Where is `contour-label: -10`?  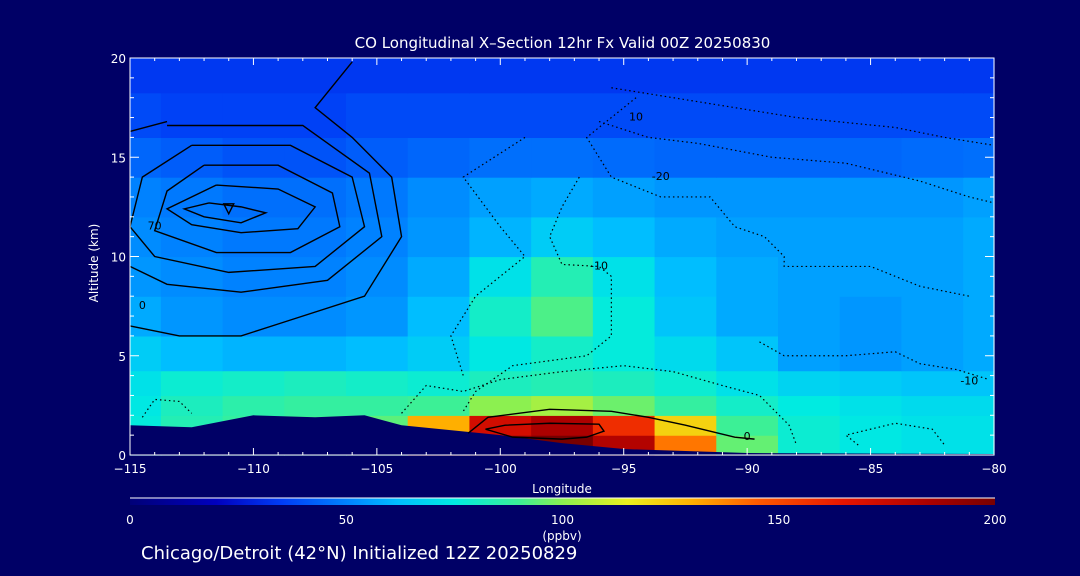 contour-label: -10 is located at coordinates (969, 381).